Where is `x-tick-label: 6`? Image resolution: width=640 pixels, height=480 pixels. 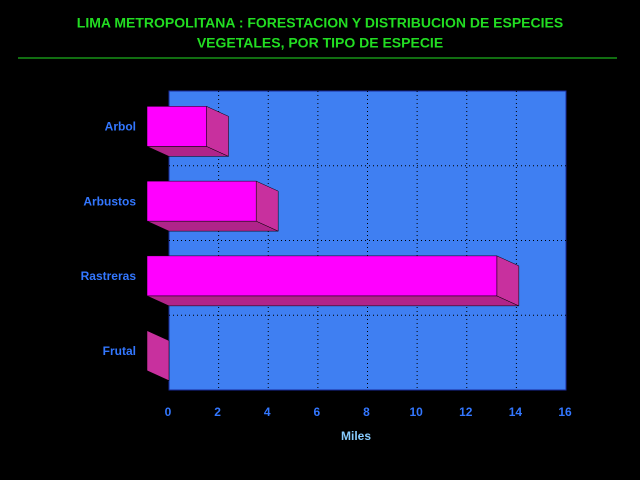 x-tick-label: 6 is located at coordinates (317, 412).